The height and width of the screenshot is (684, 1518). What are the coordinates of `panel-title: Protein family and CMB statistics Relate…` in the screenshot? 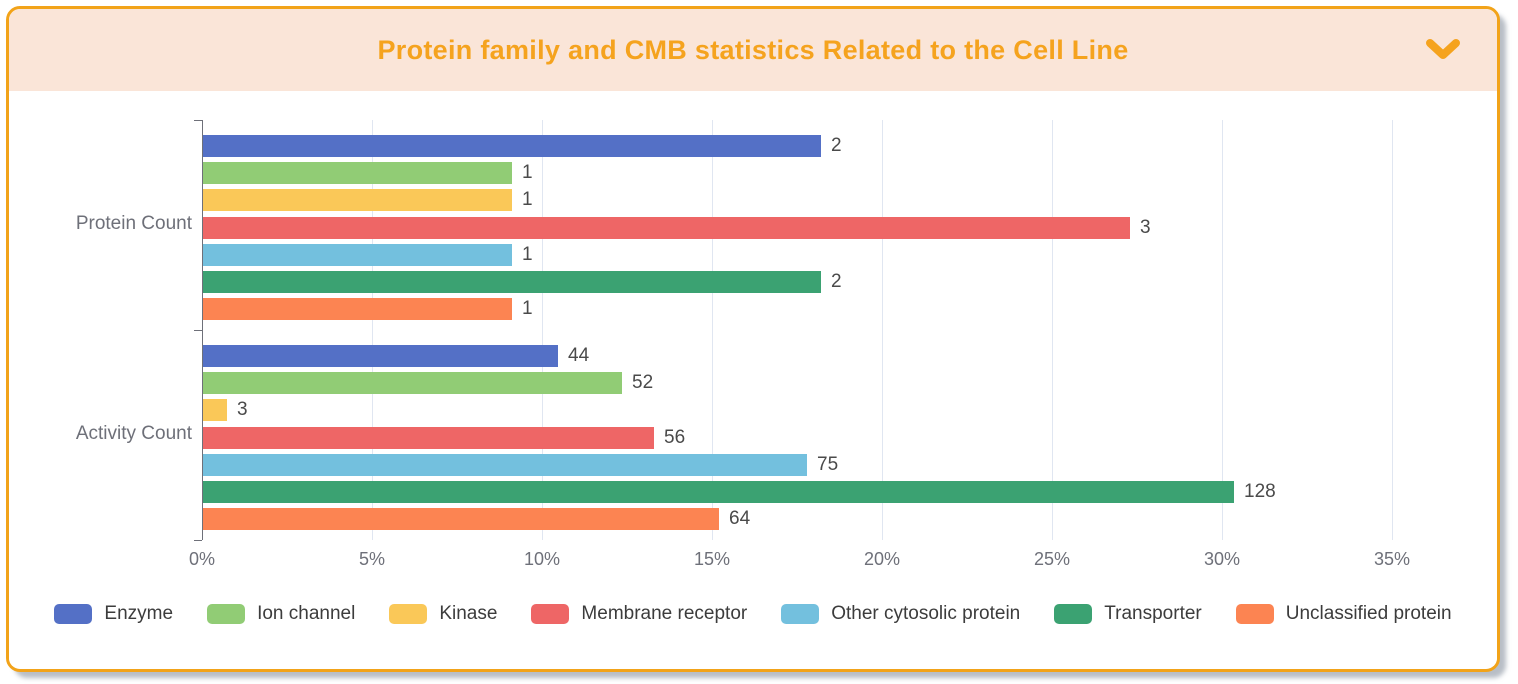 It's located at (753, 49).